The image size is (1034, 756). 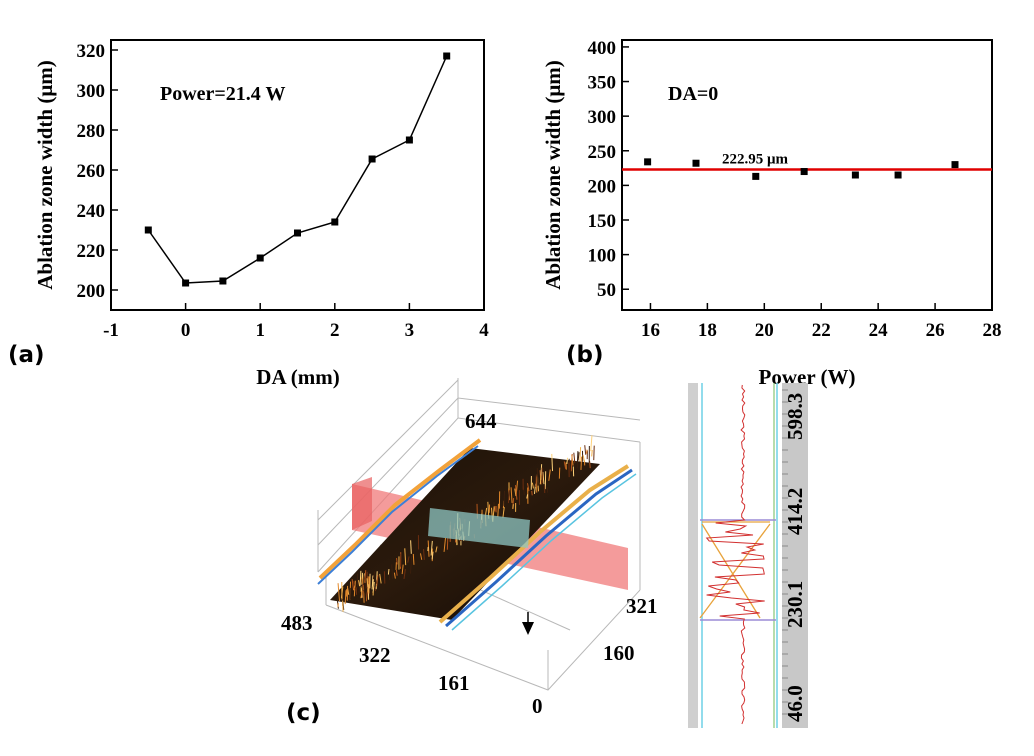 What do you see at coordinates (602, 186) in the screenshot?
I see `b-ytick-label-3: 200` at bounding box center [602, 186].